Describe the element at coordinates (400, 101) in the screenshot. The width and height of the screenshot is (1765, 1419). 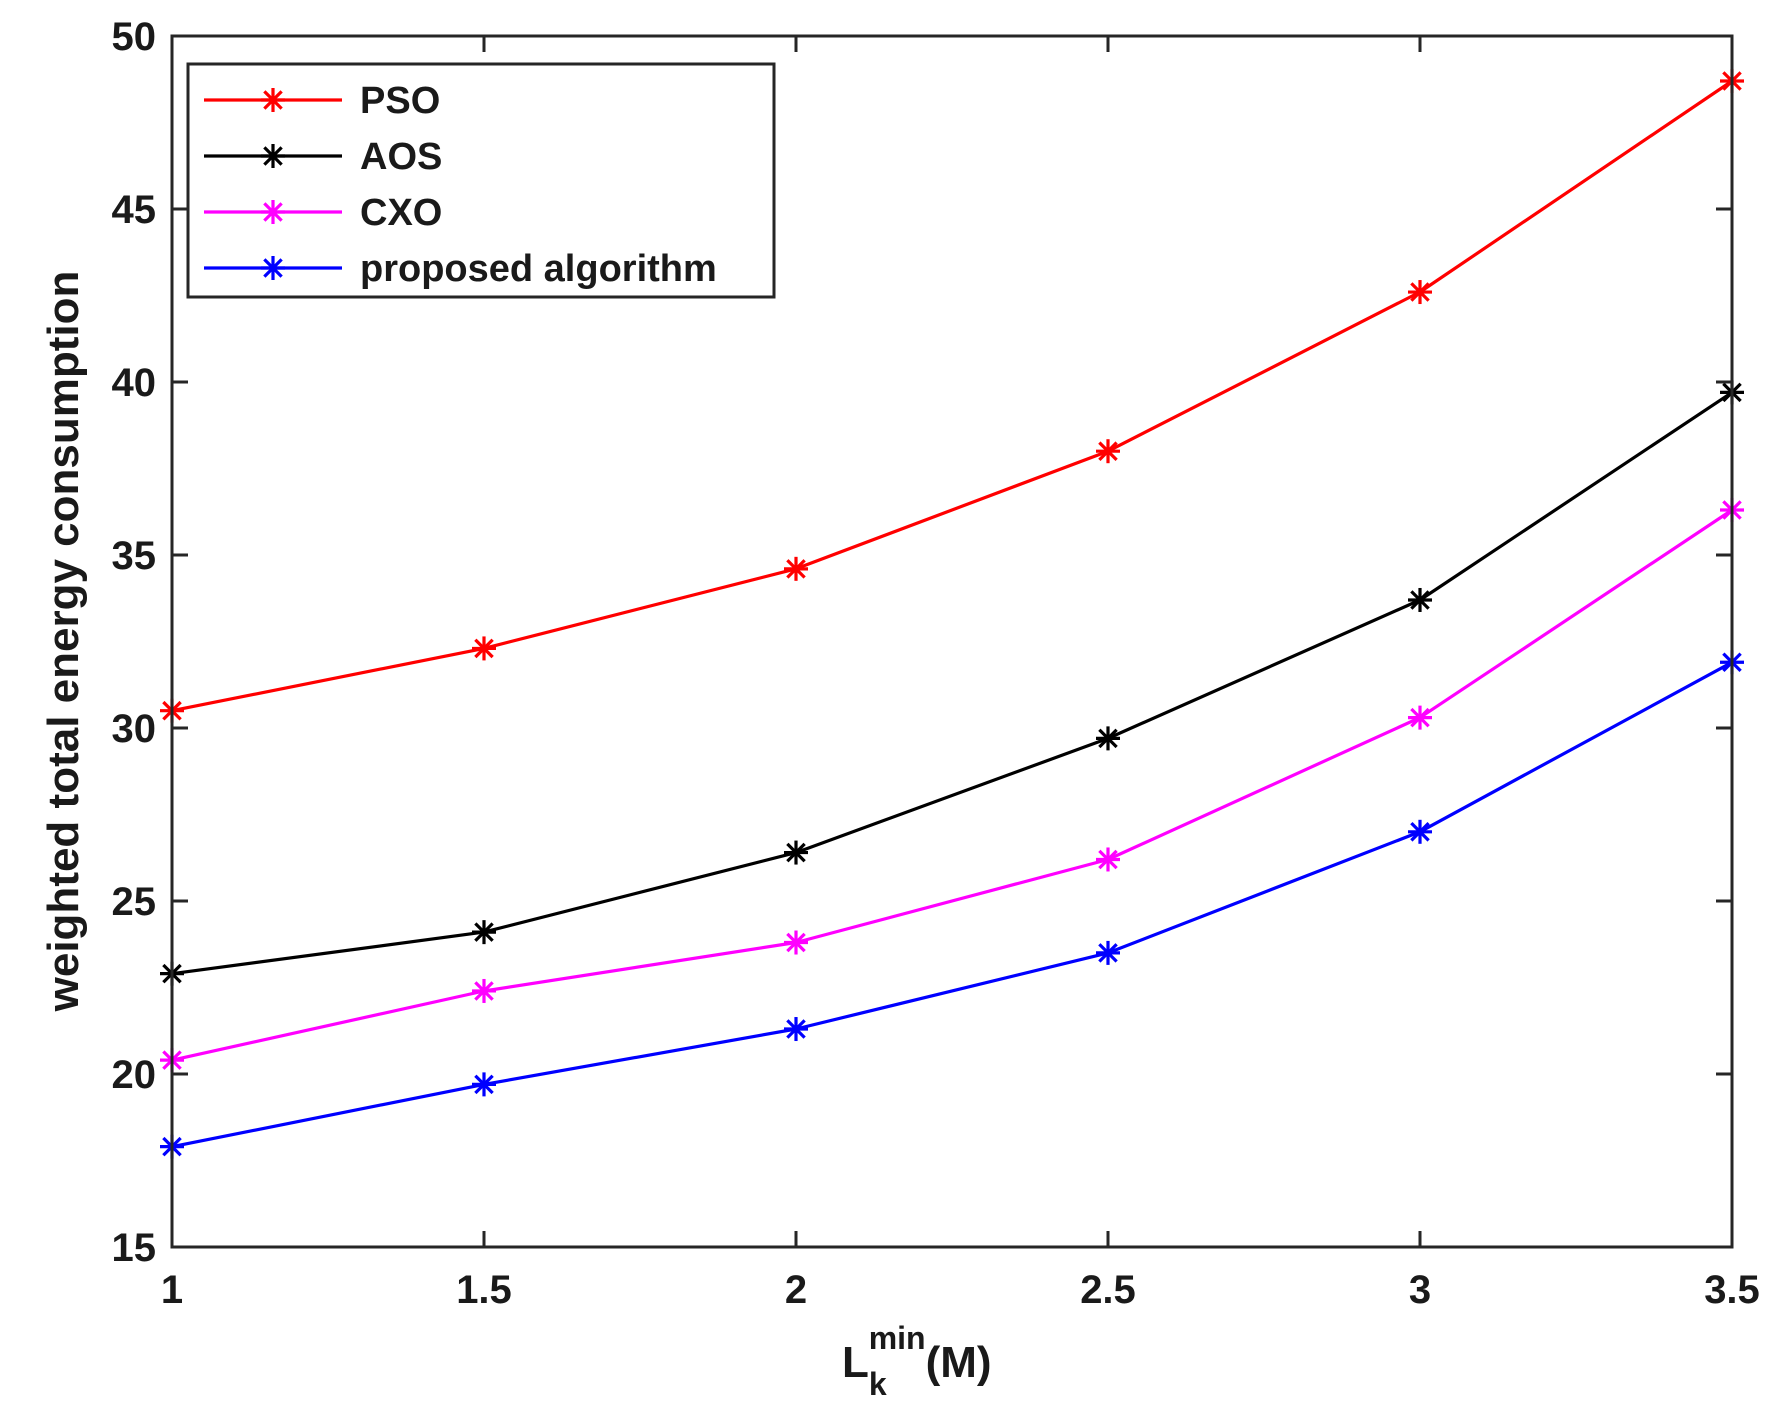
I see `legend-label: PSO` at that location.